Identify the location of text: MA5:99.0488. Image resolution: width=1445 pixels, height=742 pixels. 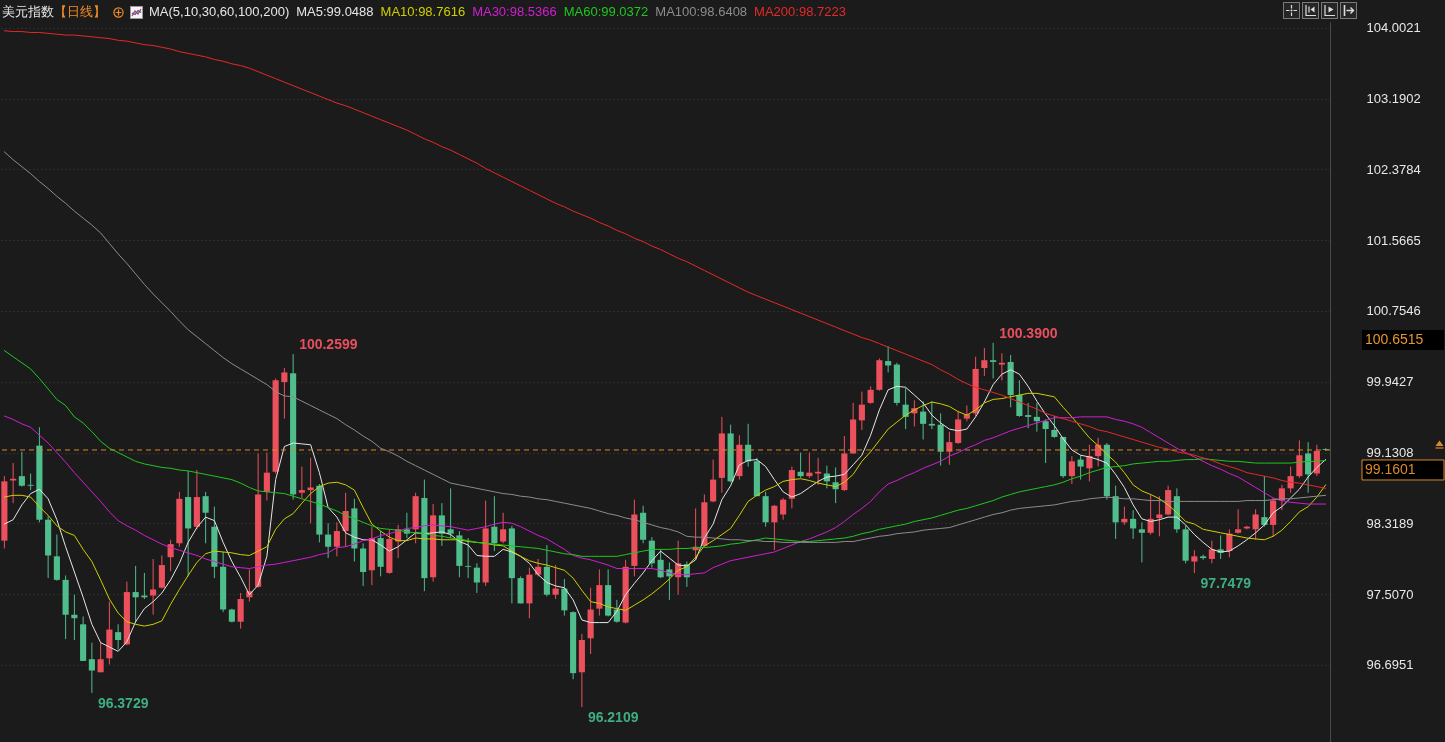
(335, 12).